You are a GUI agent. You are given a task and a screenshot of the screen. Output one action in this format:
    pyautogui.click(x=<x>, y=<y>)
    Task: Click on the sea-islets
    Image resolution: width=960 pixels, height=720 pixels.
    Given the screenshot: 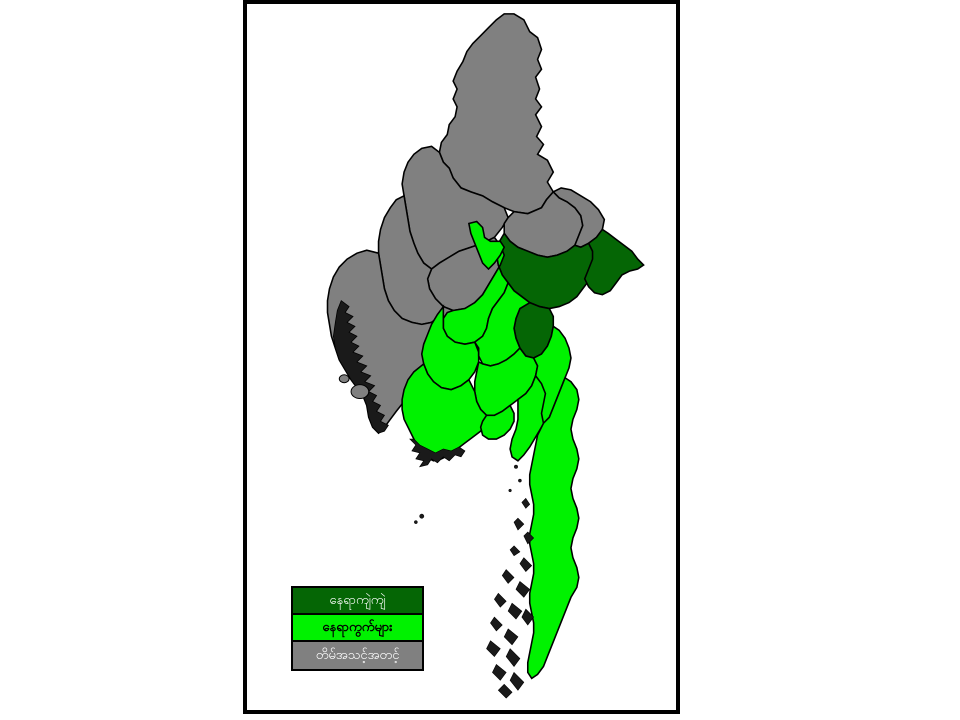 What is the action you would take?
    pyautogui.click(x=468, y=494)
    